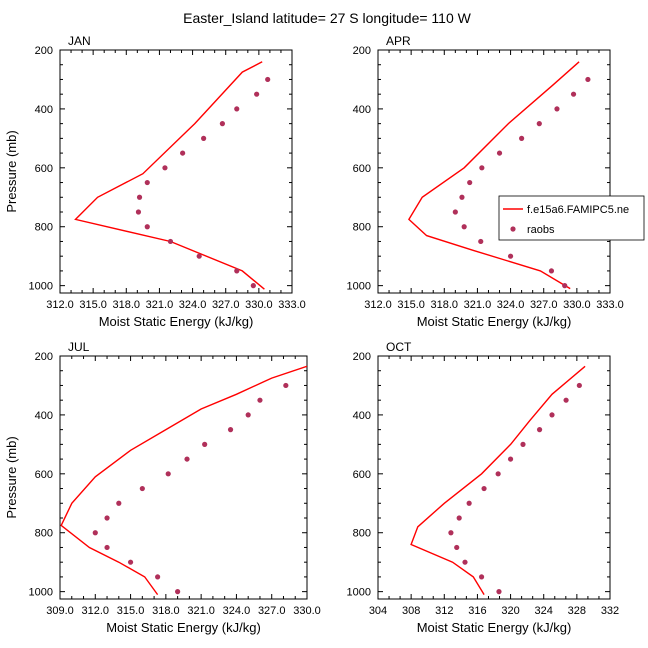 Image resolution: width=648 pixels, height=648 pixels. I want to click on legend-obs-label: raobs, so click(541, 230).